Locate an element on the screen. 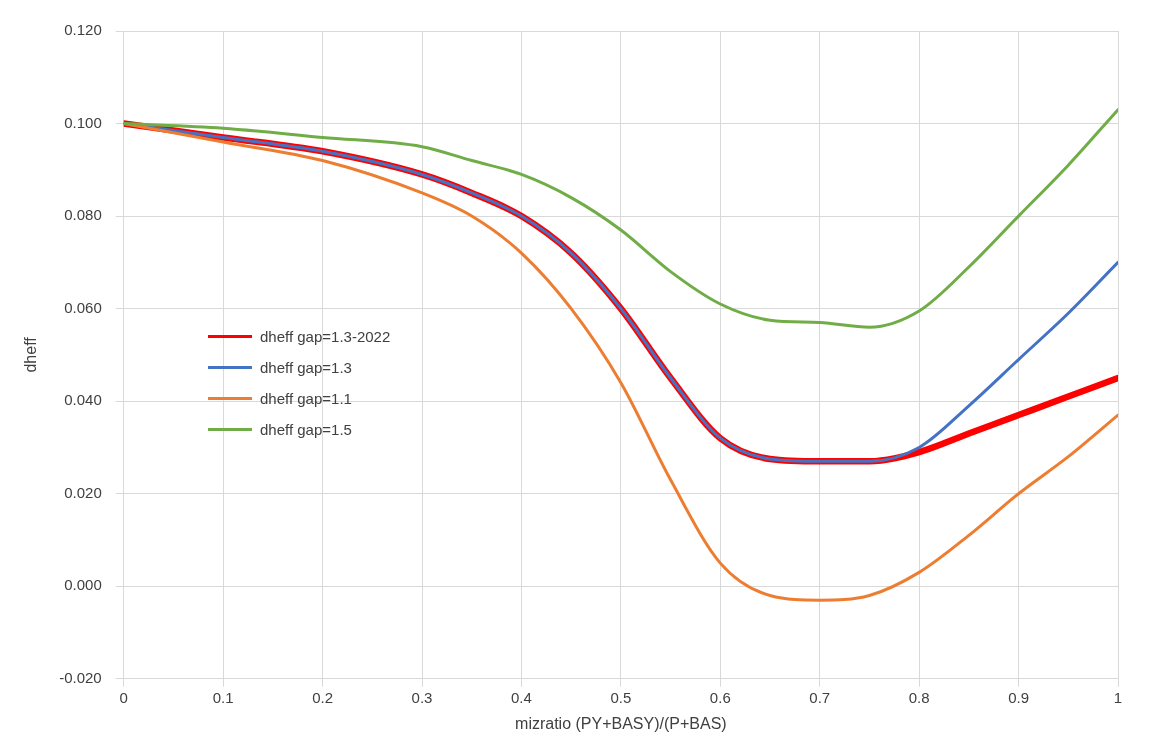 The width and height of the screenshot is (1159, 749). x-tick-label: 0.8 is located at coordinates (919, 697).